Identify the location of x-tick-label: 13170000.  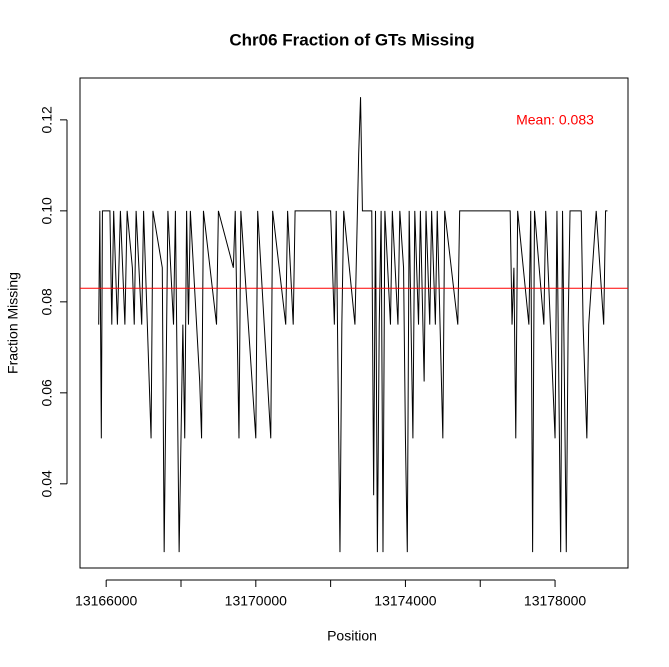
(256, 601).